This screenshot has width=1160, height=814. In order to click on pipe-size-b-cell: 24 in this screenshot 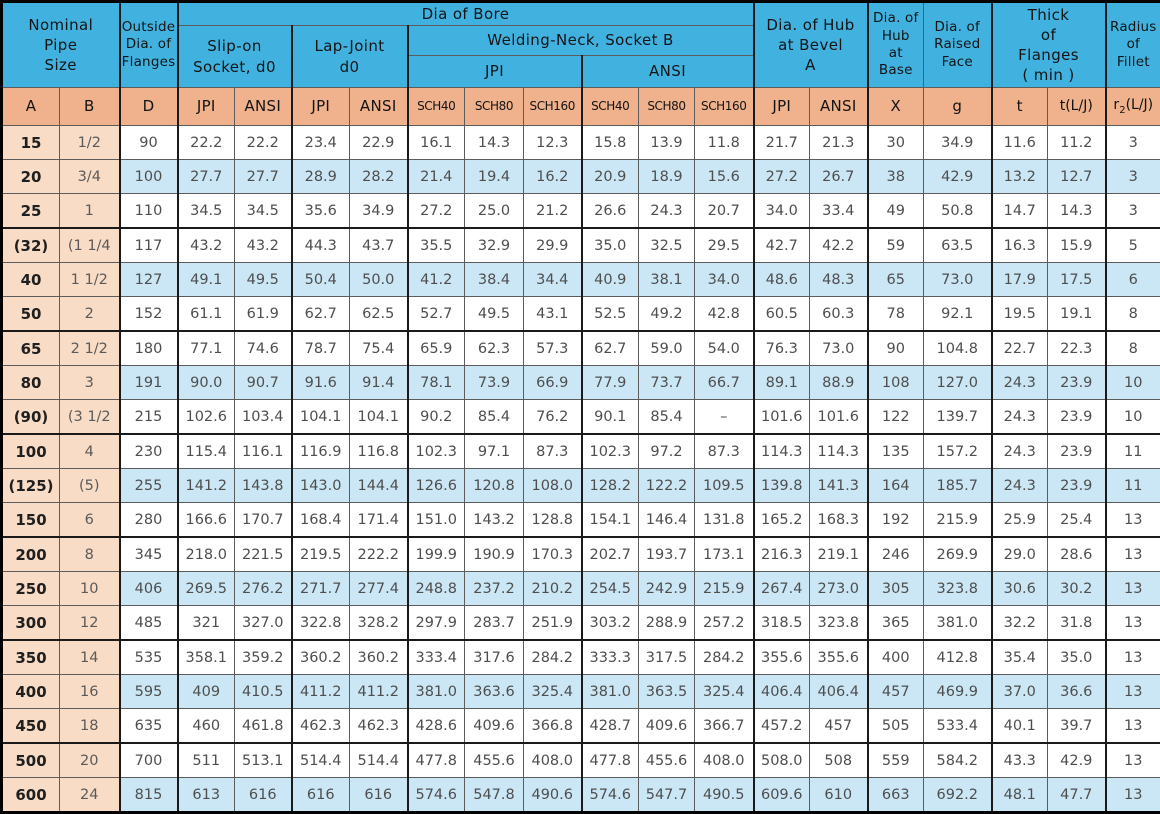, I will do `click(90, 795)`.